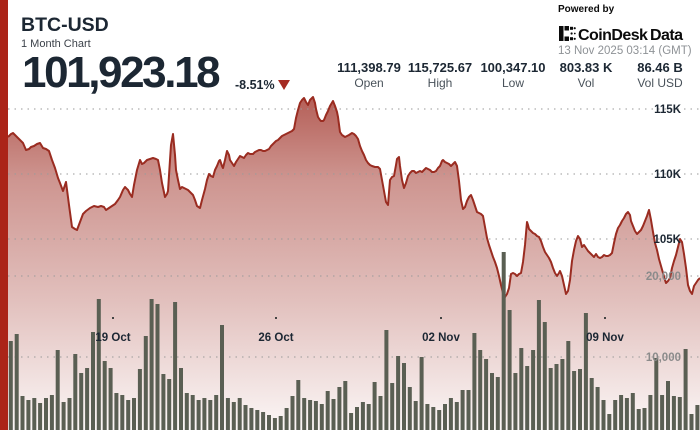 The height and width of the screenshot is (430, 700). I want to click on svg-text: 02 Nov, so click(441, 338).